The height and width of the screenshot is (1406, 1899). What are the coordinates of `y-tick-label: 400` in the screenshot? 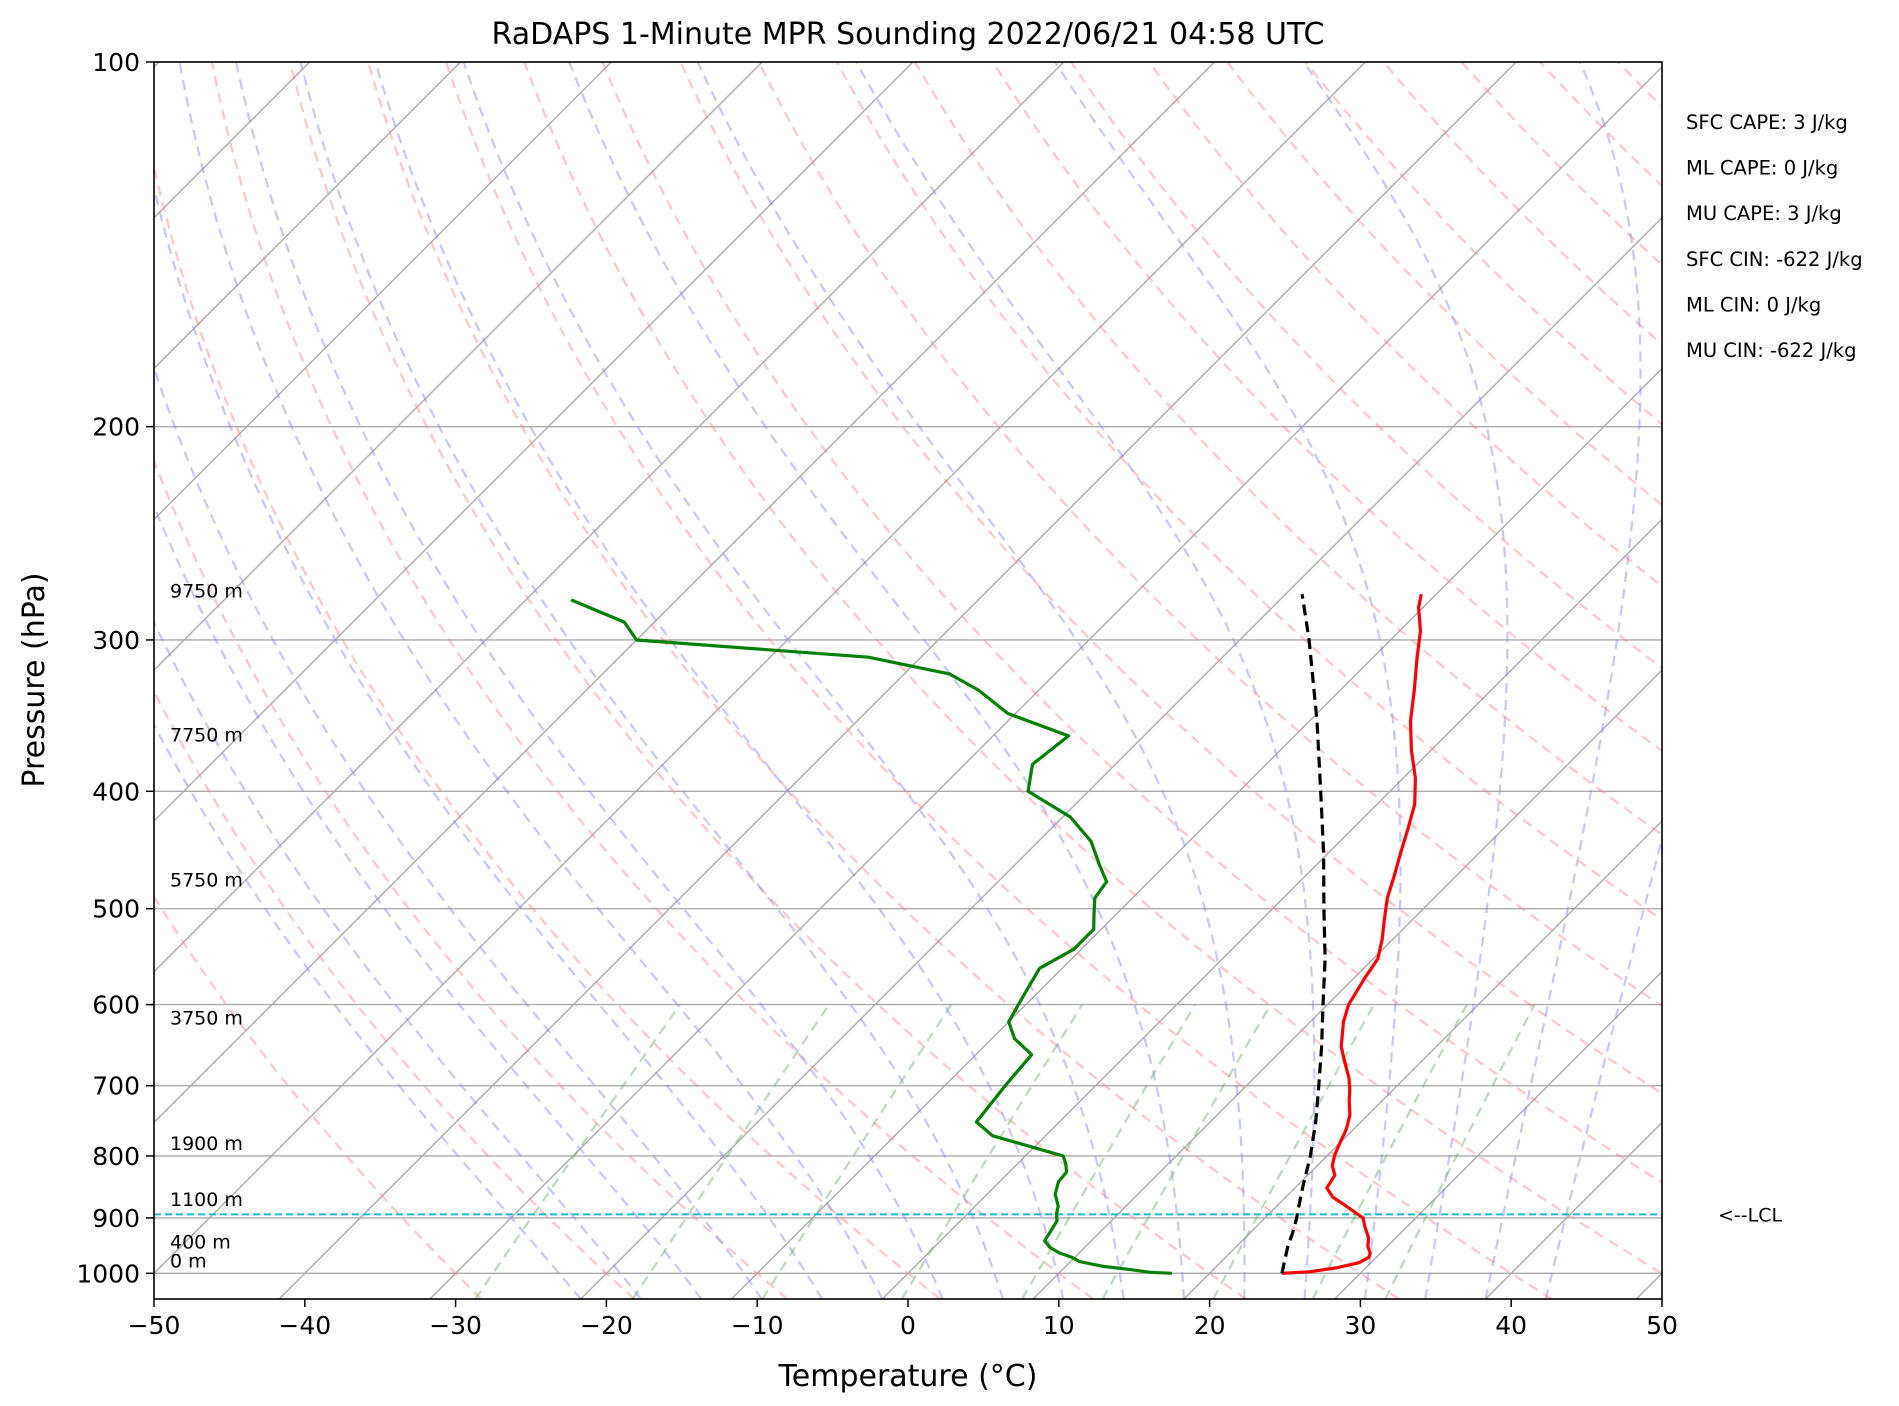 It's located at (116, 791).